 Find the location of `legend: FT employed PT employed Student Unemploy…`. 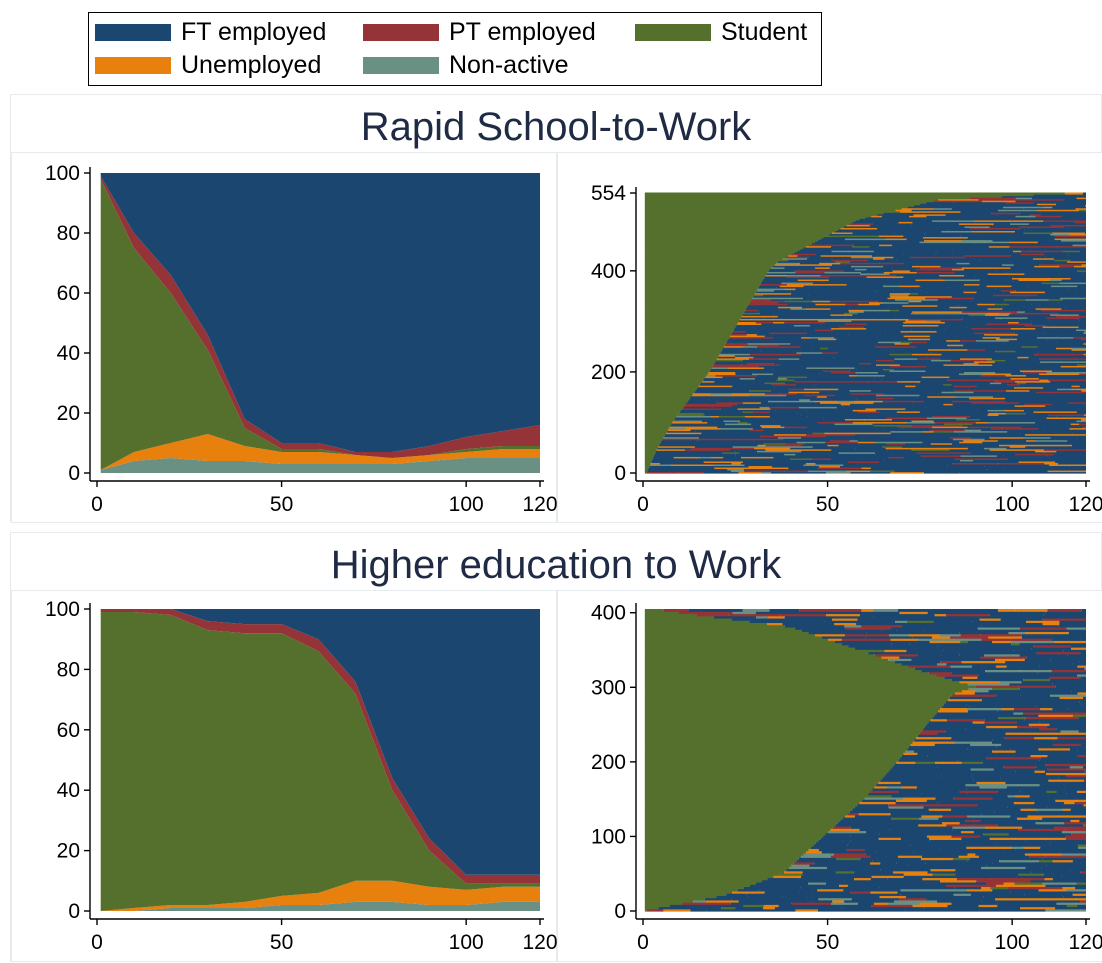

legend: FT employed PT employed Student Unemploy… is located at coordinates (455, 49).